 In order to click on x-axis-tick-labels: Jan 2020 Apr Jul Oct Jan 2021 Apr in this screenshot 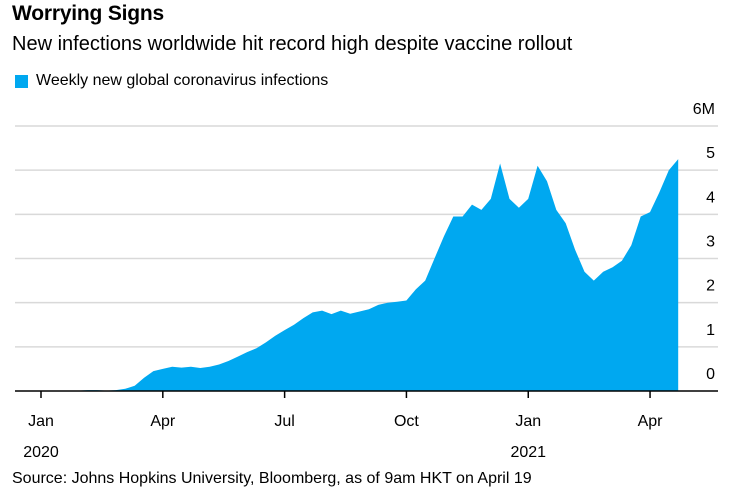, I will do `click(343, 437)`.